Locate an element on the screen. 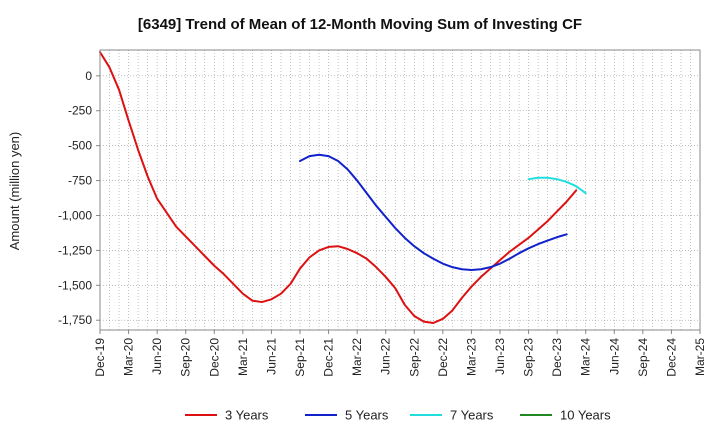 This screenshot has width=720, height=440. x-tick-label: Dec-22 is located at coordinates (443, 357).